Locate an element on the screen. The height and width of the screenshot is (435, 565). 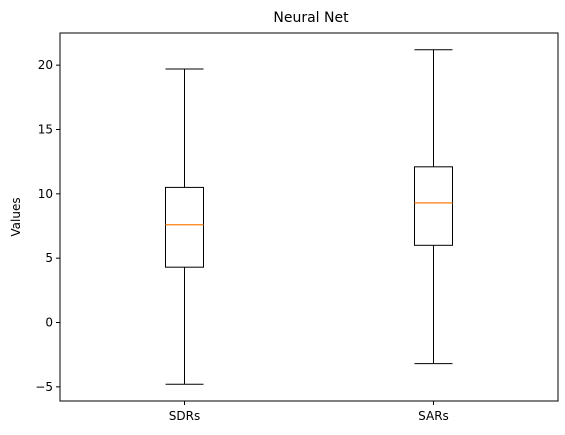
box-SARs is located at coordinates (433, 206).